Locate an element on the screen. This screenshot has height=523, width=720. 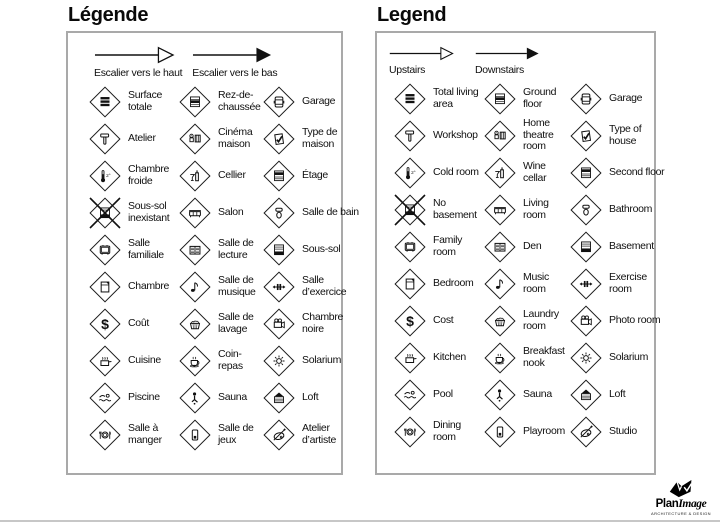
legend-item: Playroom is located at coordinates (524, 431).